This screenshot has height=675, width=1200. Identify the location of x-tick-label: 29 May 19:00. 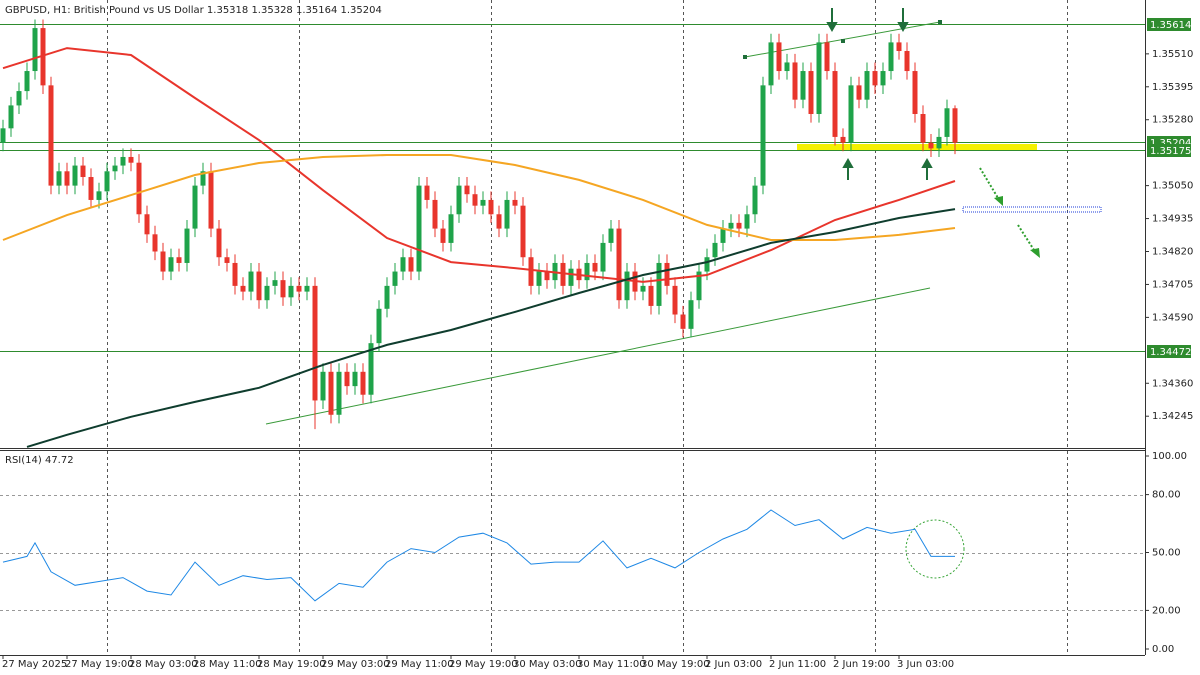
(483, 664).